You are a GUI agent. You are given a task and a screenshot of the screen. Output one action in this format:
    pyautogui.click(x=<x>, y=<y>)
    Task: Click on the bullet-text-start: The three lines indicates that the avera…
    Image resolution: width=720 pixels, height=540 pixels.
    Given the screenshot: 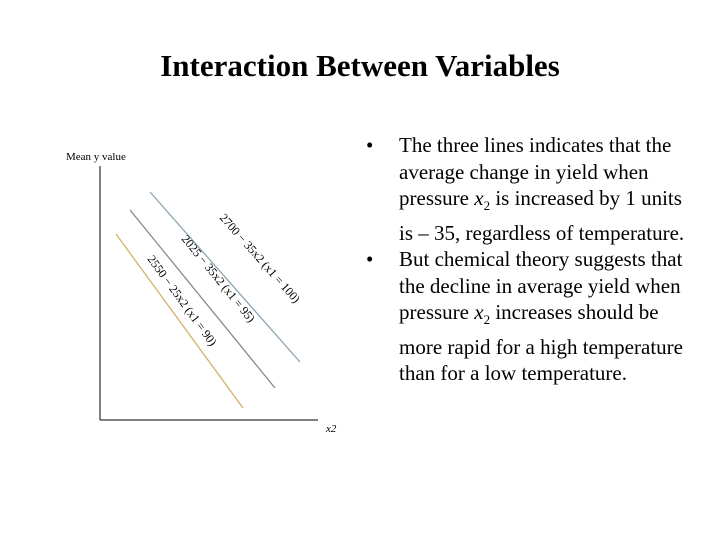 What is the action you would take?
    pyautogui.click(x=535, y=171)
    